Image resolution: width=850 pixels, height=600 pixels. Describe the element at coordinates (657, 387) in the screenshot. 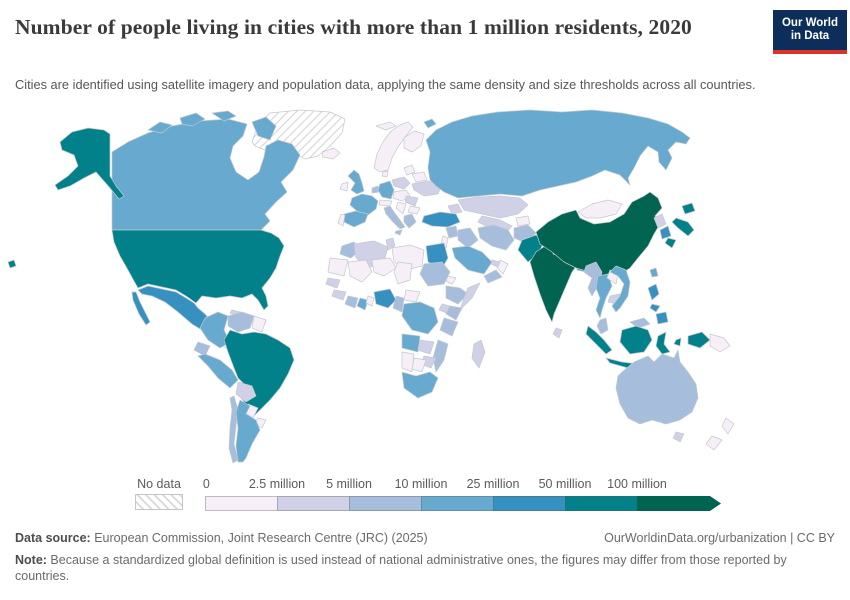

I see `country-australia` at that location.